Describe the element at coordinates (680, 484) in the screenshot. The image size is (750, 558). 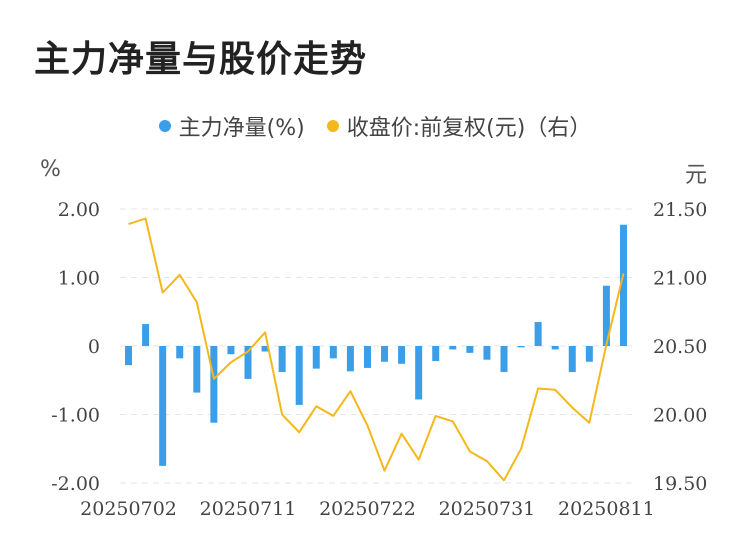
I see `y-right-tick-label: 19.50` at that location.